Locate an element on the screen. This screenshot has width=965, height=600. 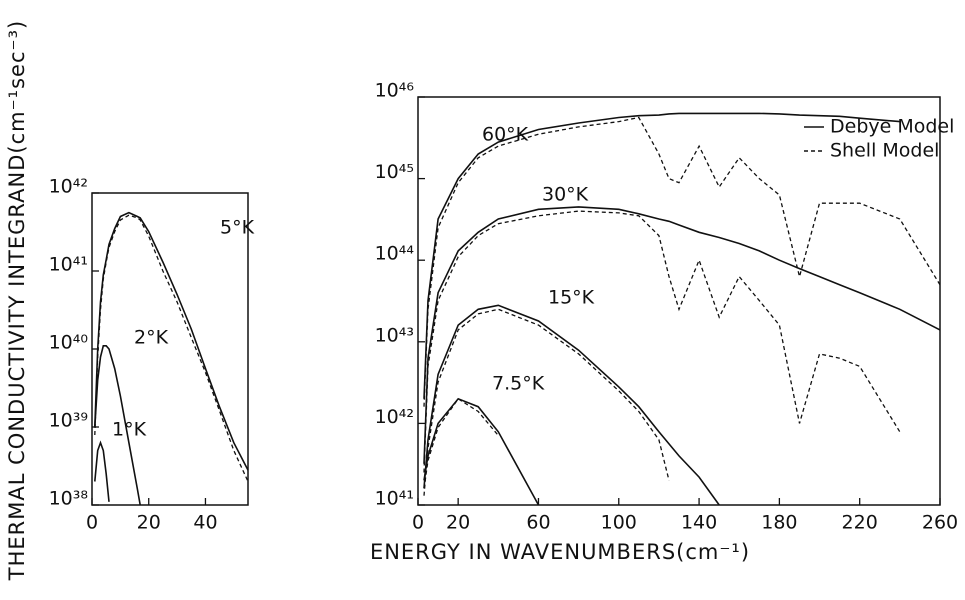
x-tick-label: 140 is located at coordinates (699, 523).